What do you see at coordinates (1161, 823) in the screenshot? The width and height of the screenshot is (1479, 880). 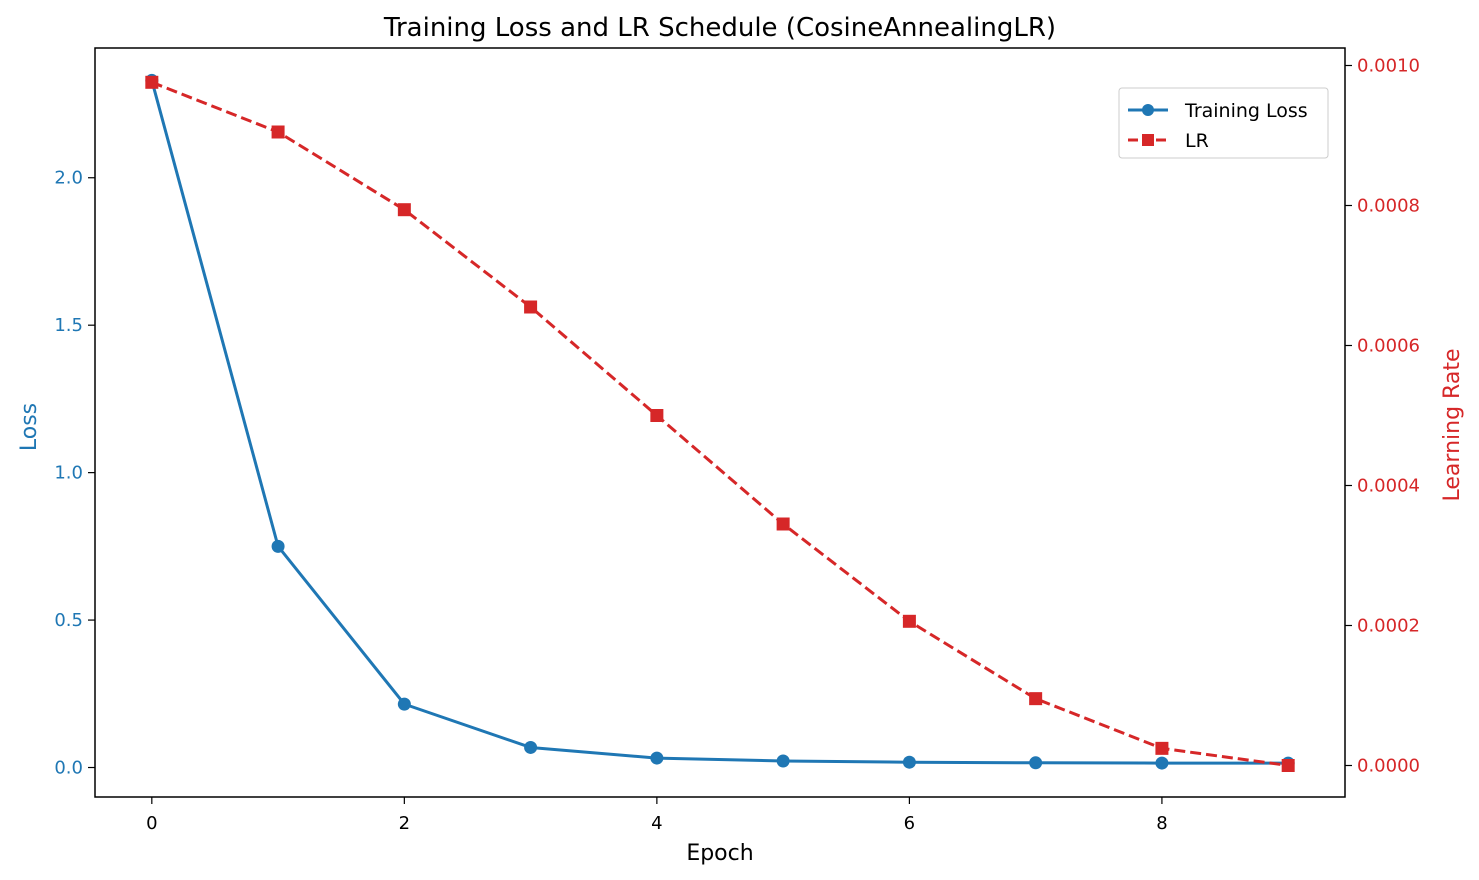 I see `x-tick-label: 8` at bounding box center [1161, 823].